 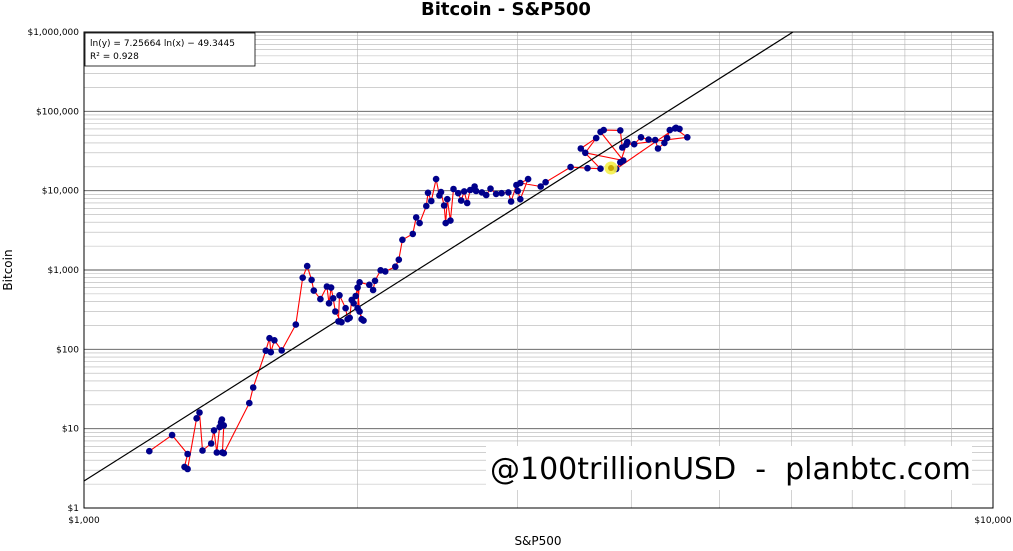 I want to click on highlight-point, so click(x=611, y=168).